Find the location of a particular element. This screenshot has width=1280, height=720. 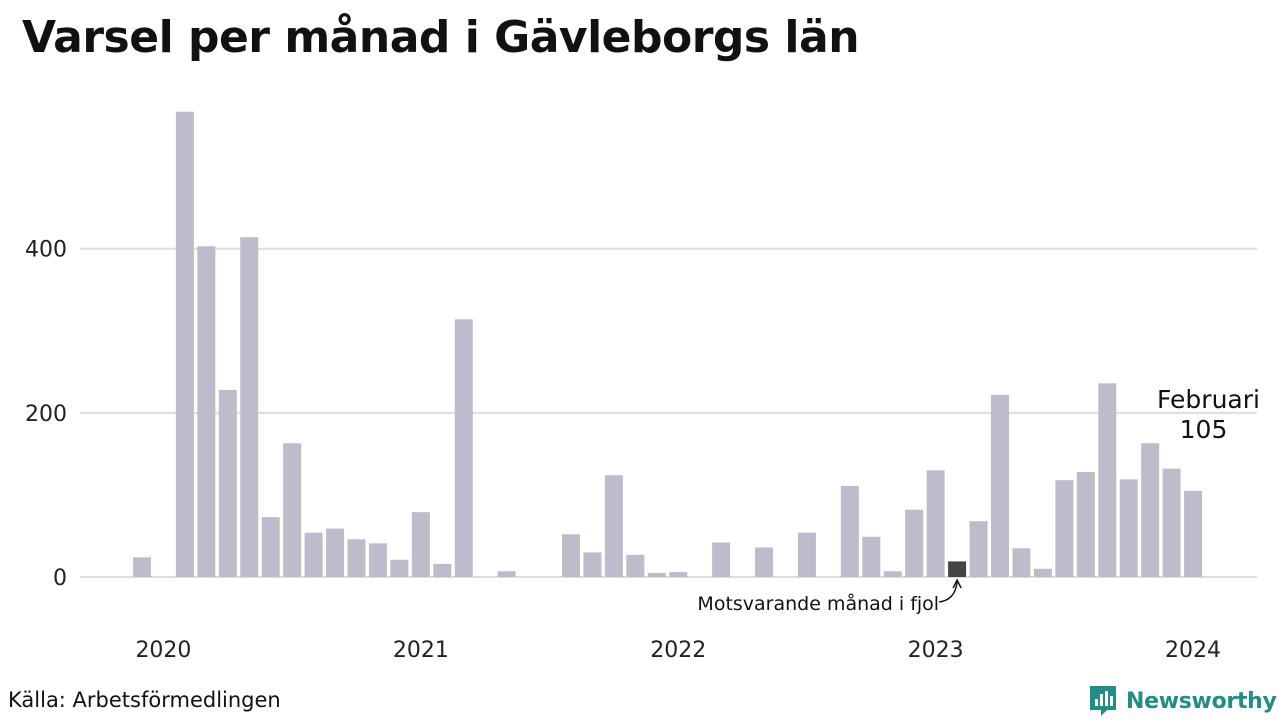

current-month-label: Februari is located at coordinates (1208, 399).